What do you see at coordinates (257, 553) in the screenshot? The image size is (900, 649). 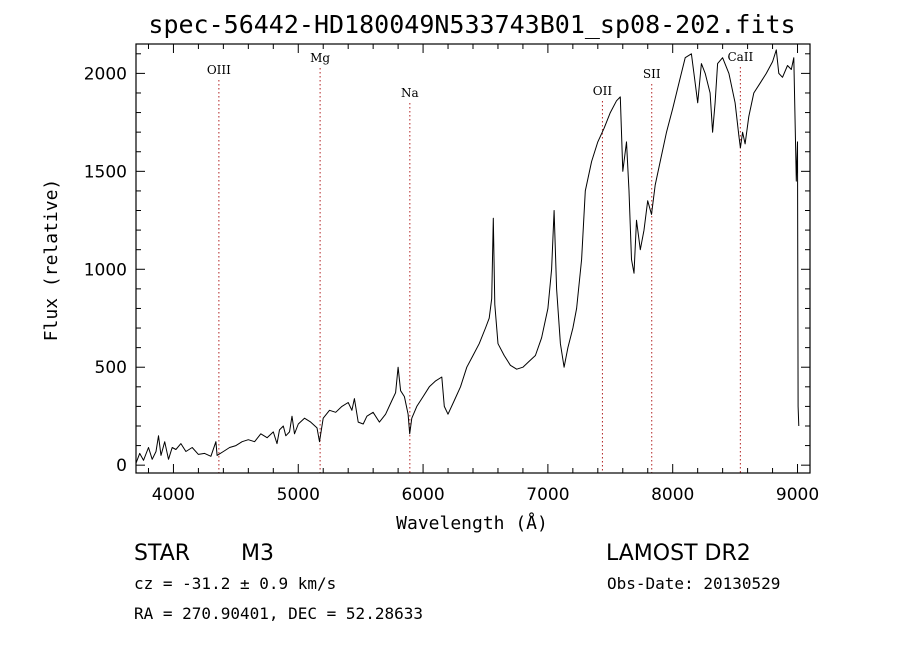 I see `spectral-class: M3` at bounding box center [257, 553].